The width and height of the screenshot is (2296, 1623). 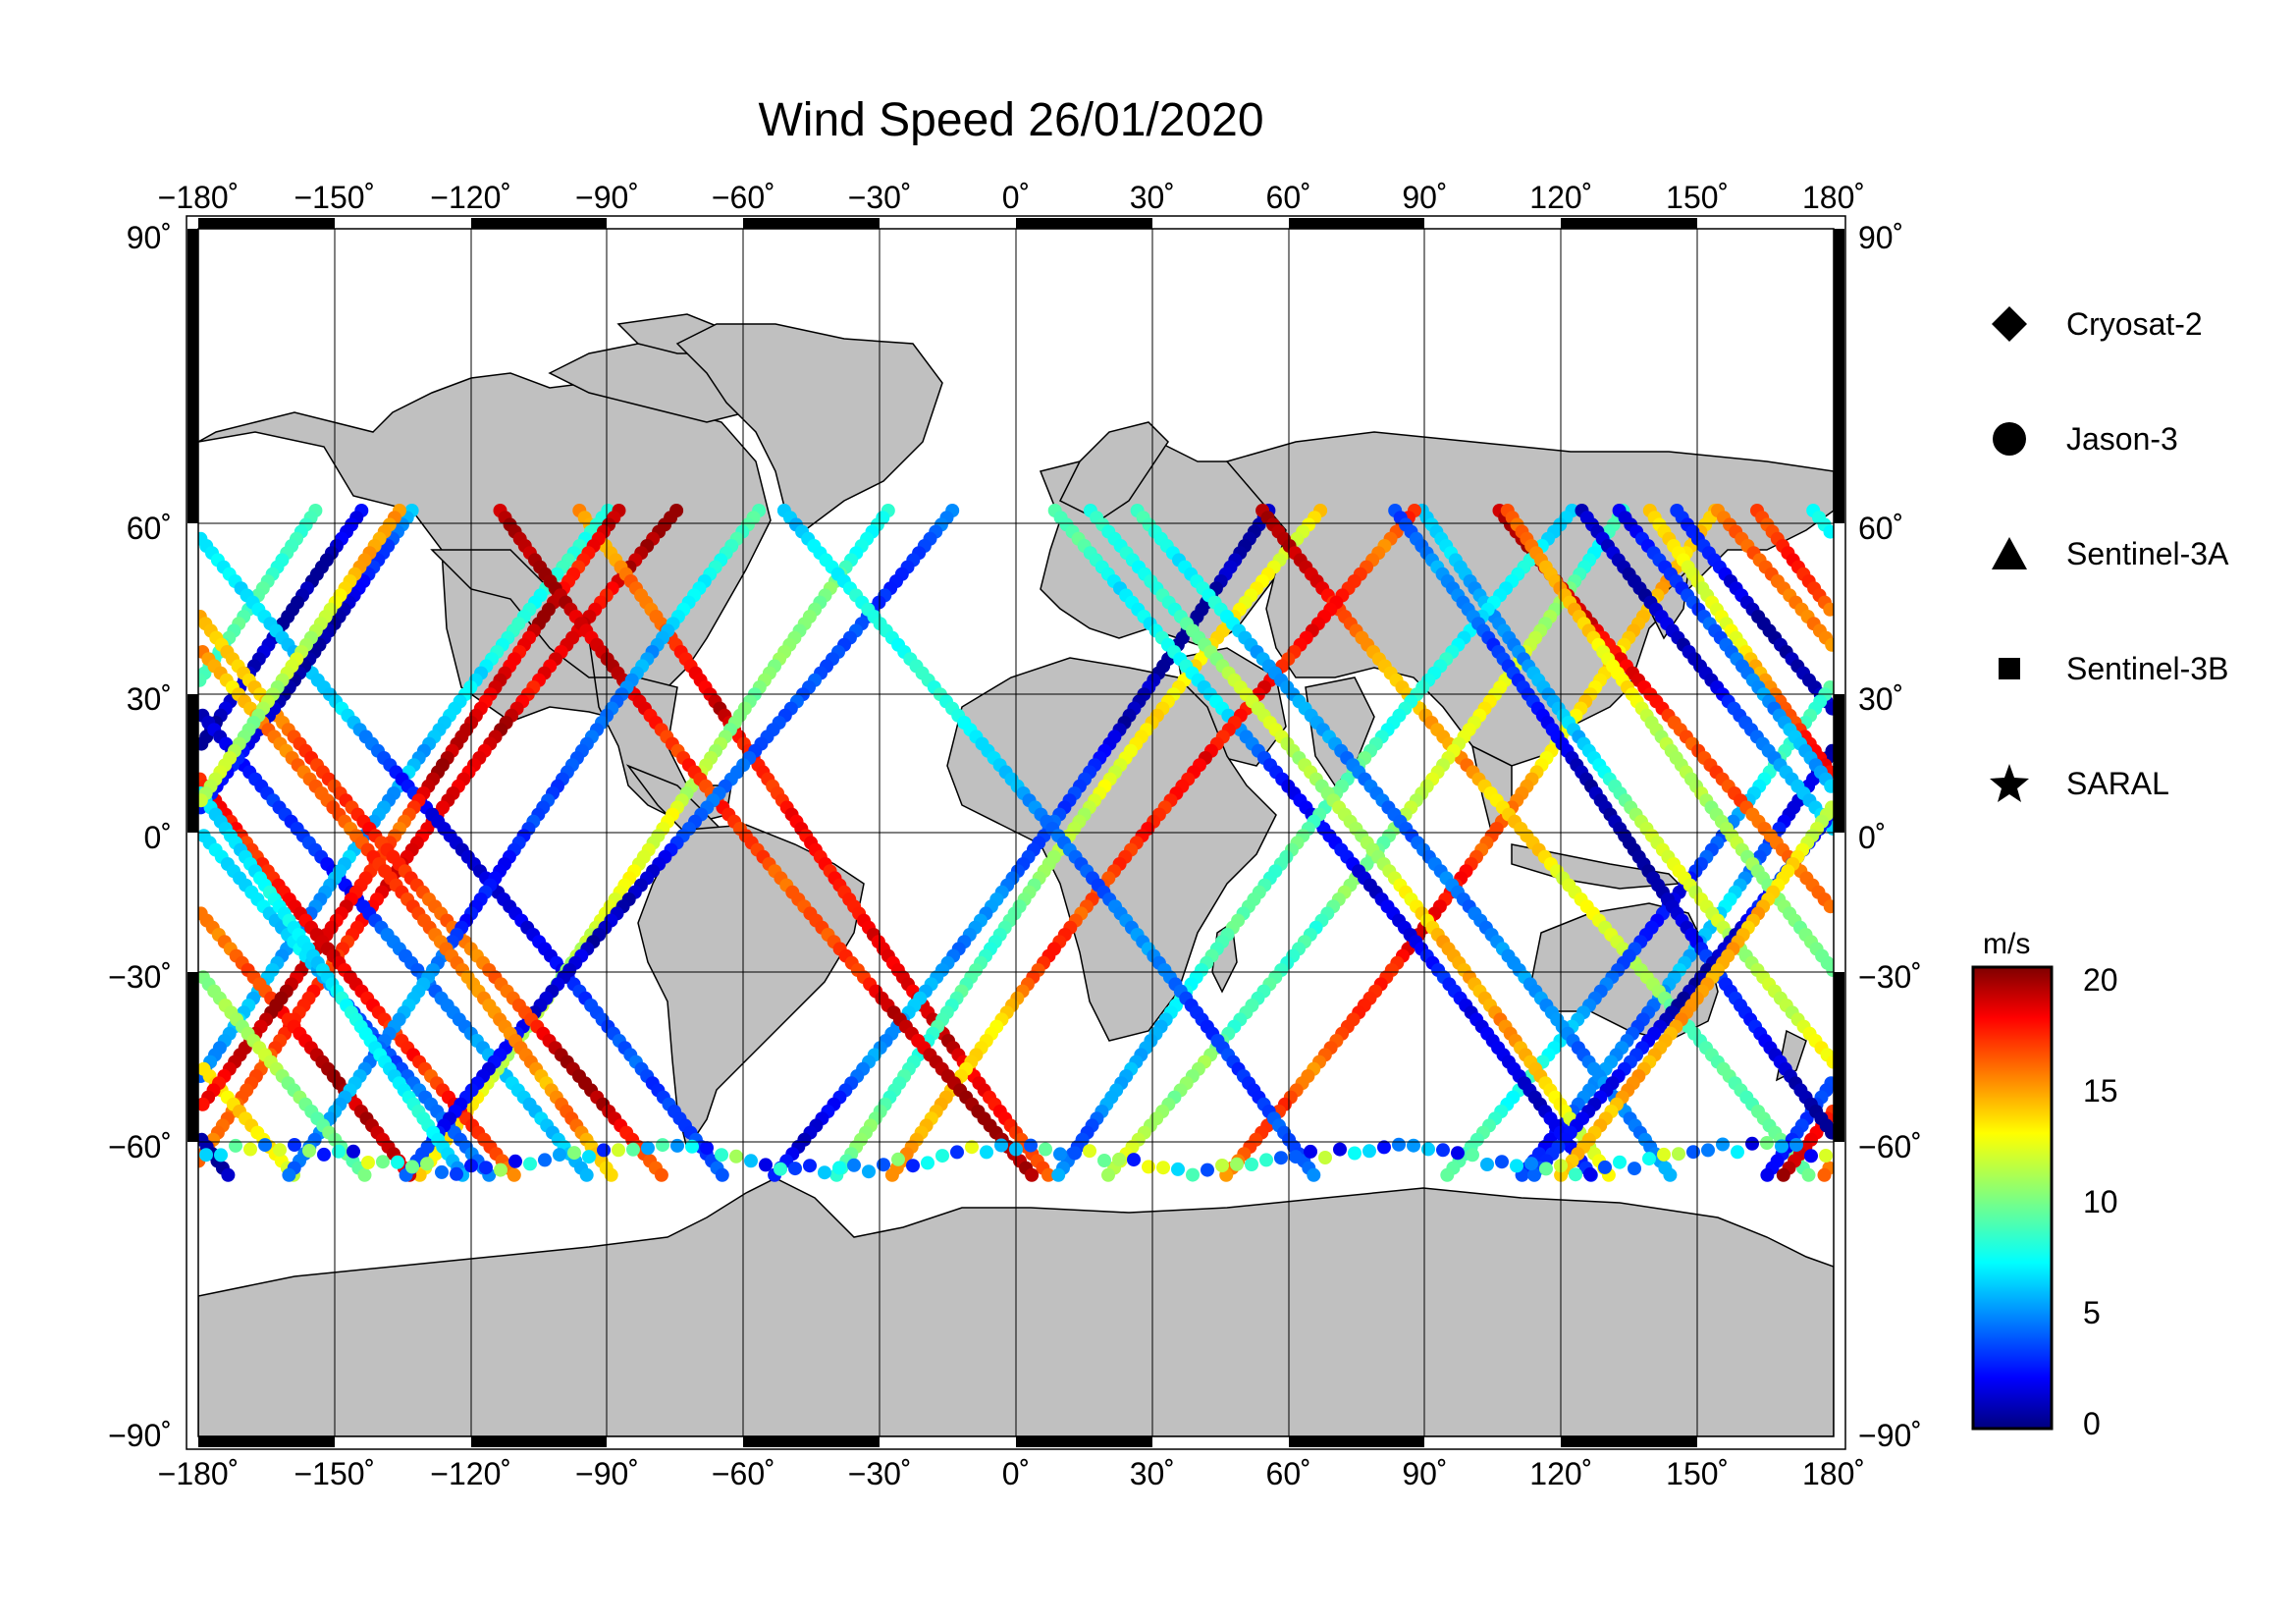 I want to click on colorbar-tick-label: 20, so click(x=2100, y=980).